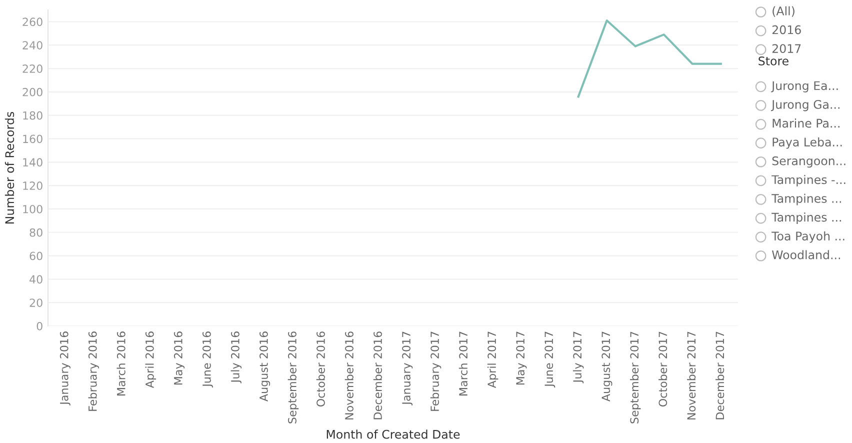 The image size is (852, 443). Describe the element at coordinates (691, 376) in the screenshot. I see `x-tick-label: November 2017` at that location.